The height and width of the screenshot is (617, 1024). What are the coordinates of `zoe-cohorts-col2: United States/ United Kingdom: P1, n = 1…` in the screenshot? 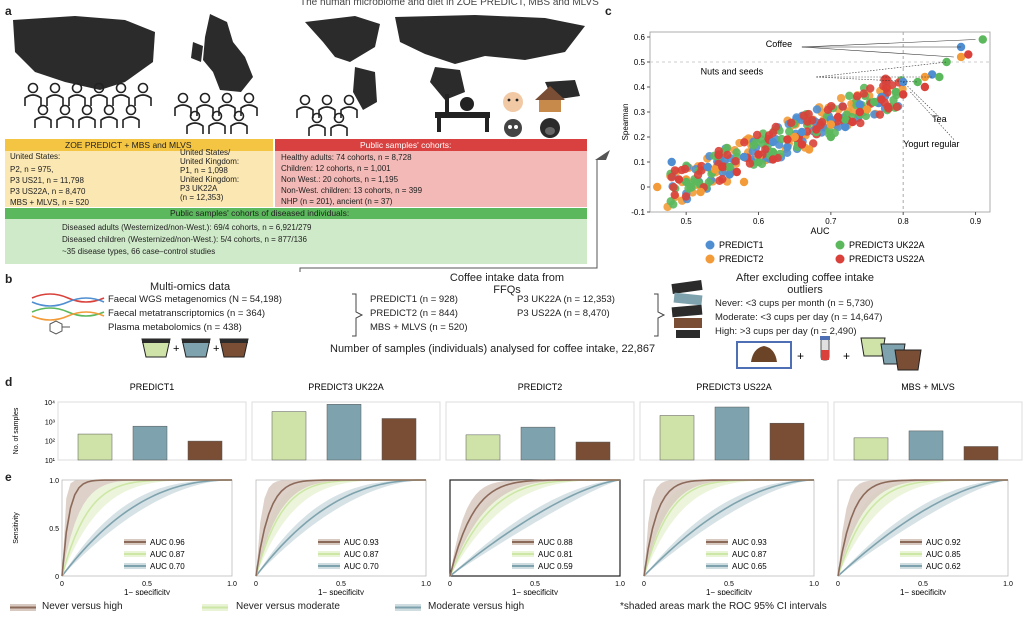 It's located at (209, 175).